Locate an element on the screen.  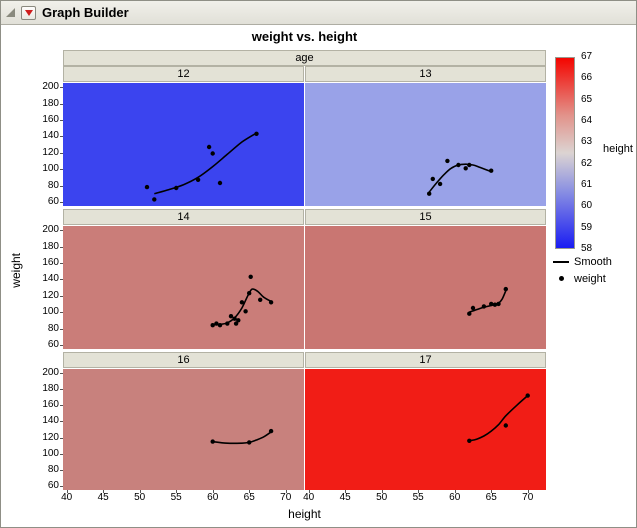
legend-tick-label: 63 is located at coordinates (587, 142).